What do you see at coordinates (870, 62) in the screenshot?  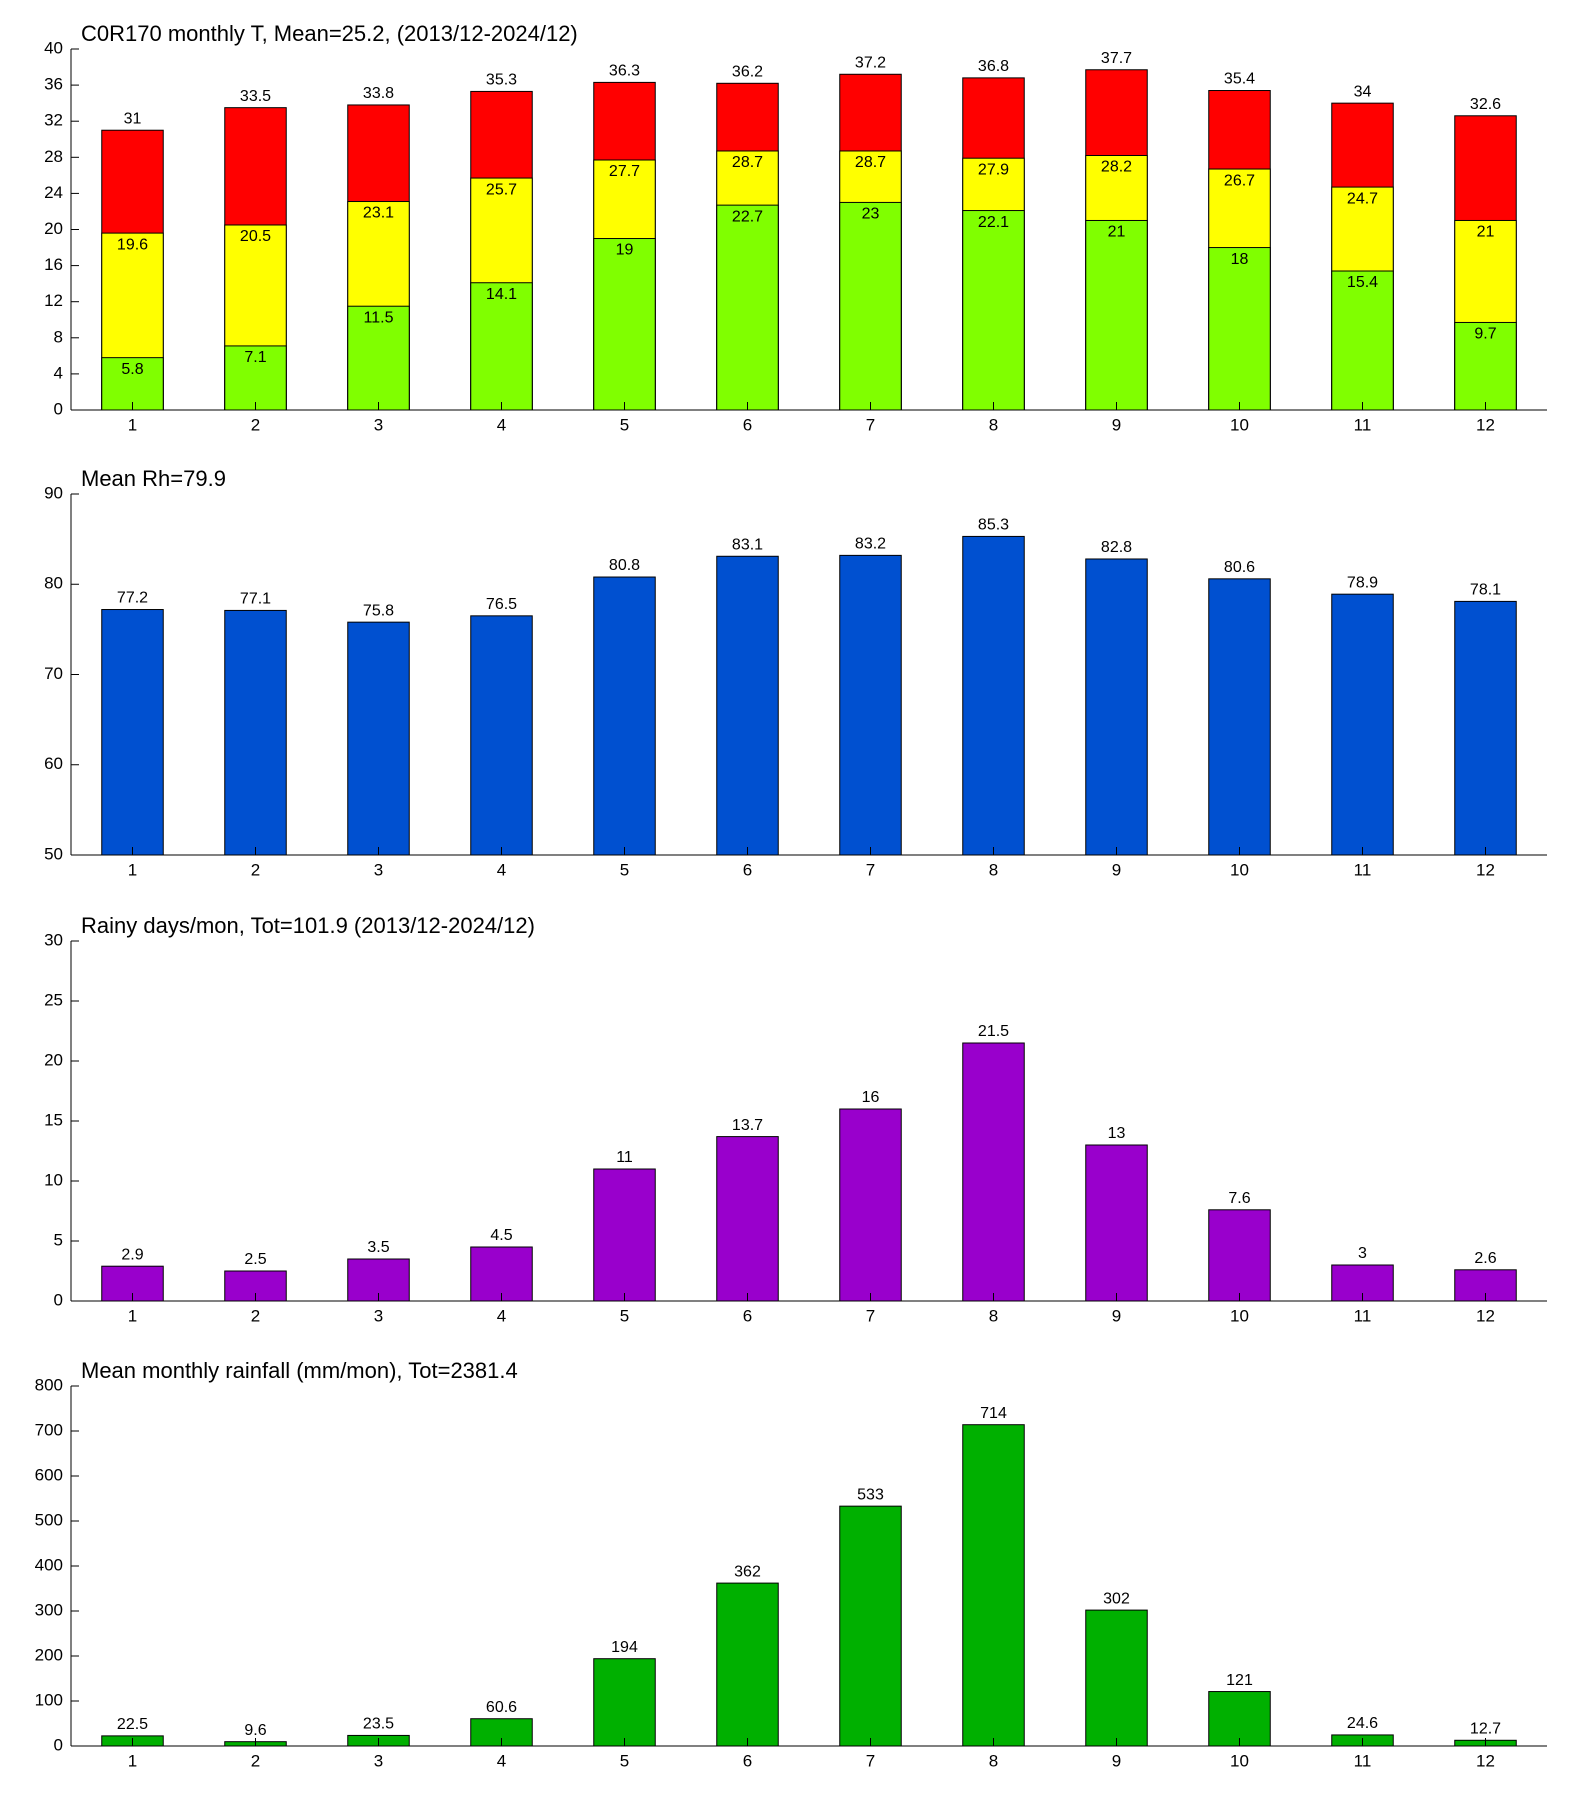 I see `value-label: 37.2` at bounding box center [870, 62].